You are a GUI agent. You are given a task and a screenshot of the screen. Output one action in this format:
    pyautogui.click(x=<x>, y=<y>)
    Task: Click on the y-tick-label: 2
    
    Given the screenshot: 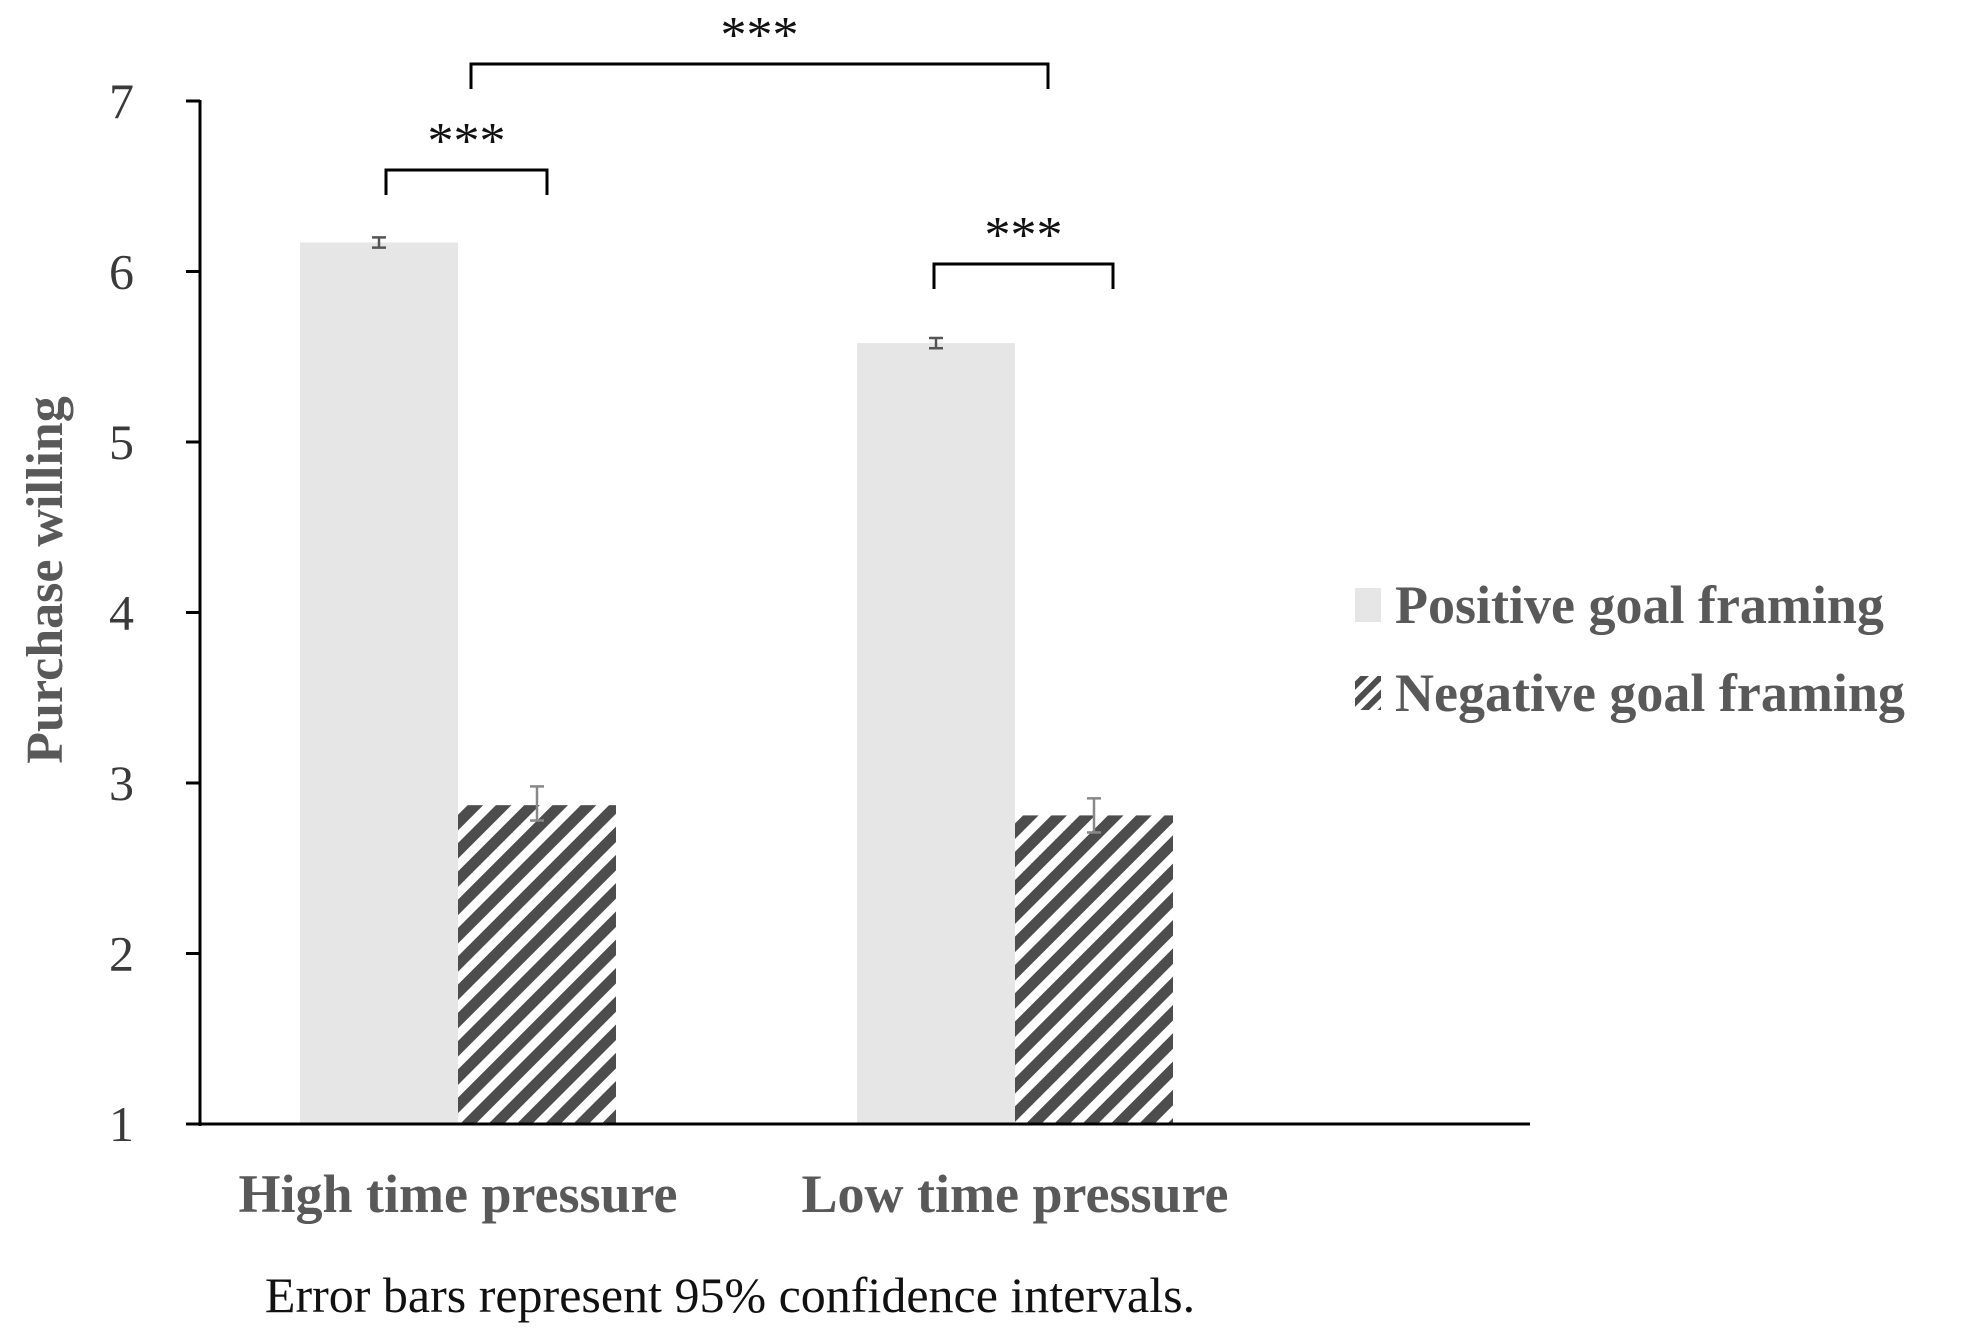 What is the action you would take?
    pyautogui.click(x=121, y=954)
    